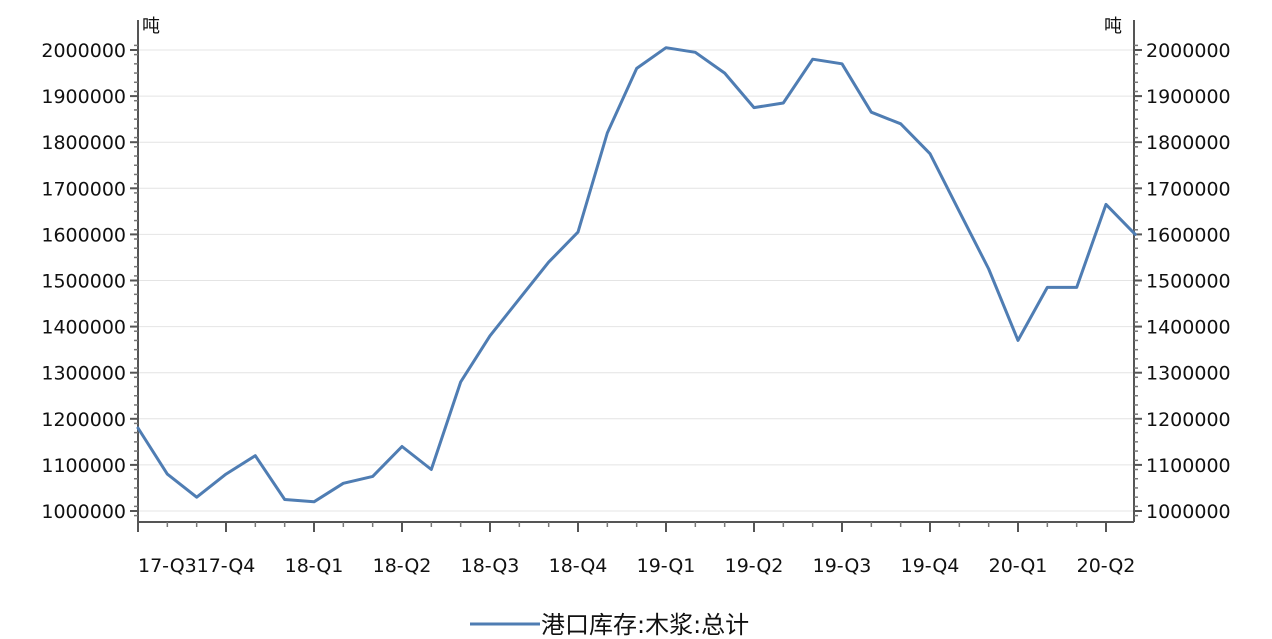 This screenshot has height=639, width=1272. I want to click on x-tick-label: 18-Q1, so click(314, 566).